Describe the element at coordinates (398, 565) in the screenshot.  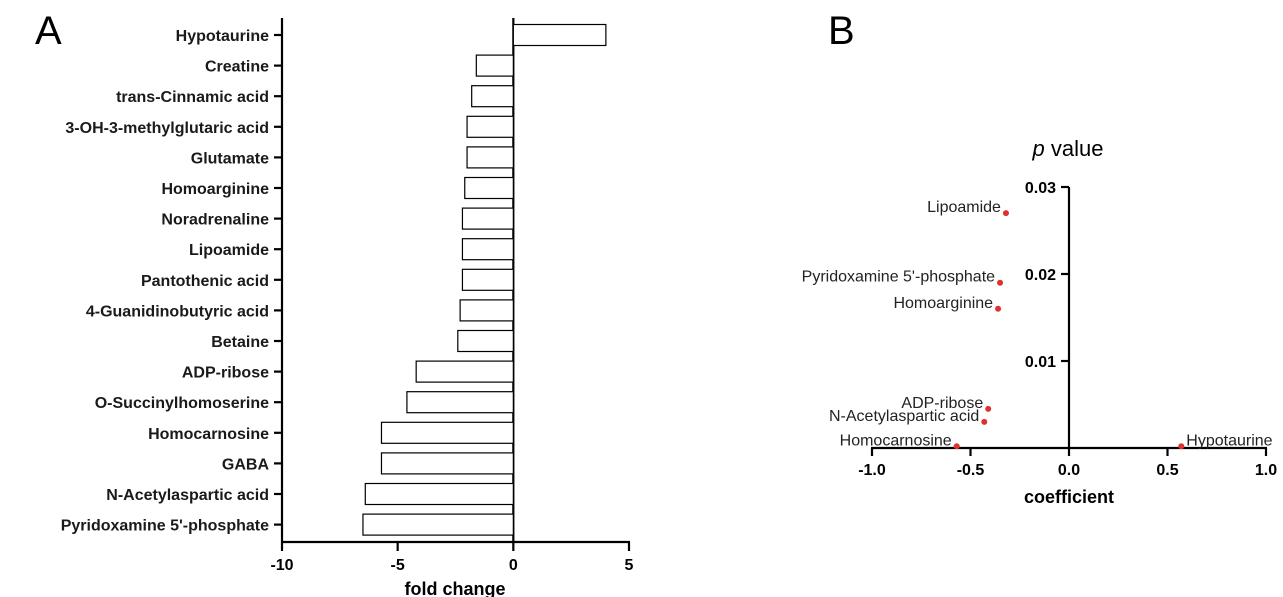
I see `x-tick-label: -5` at that location.